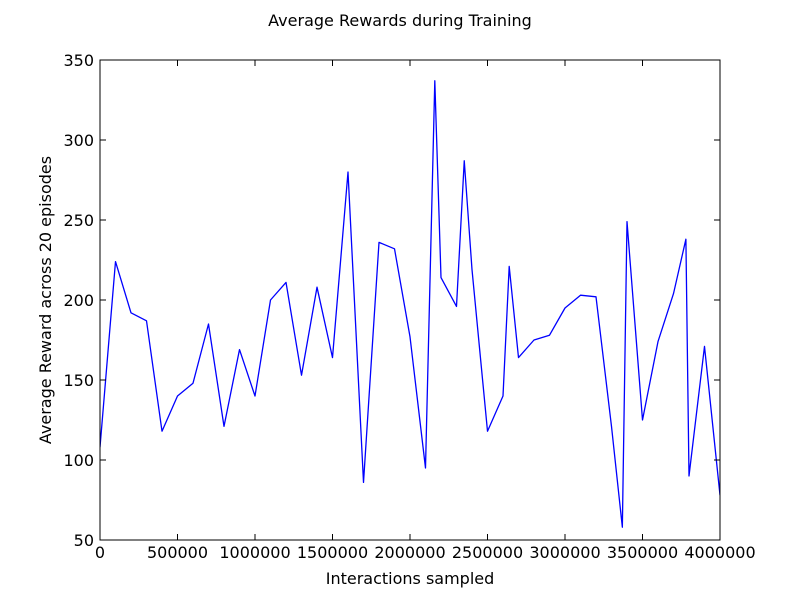 The width and height of the screenshot is (800, 600). I want to click on y-tick-label: 100, so click(78, 460).